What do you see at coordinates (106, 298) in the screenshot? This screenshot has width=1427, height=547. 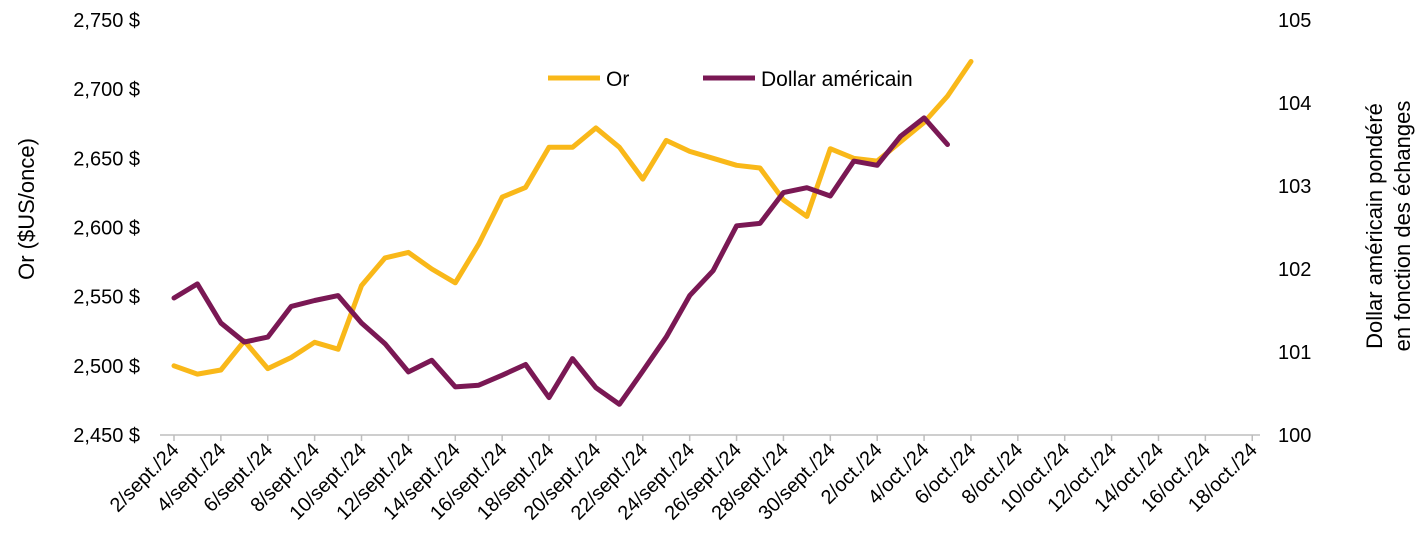 I see `left-y-tick-label: 2,550 $` at bounding box center [106, 298].